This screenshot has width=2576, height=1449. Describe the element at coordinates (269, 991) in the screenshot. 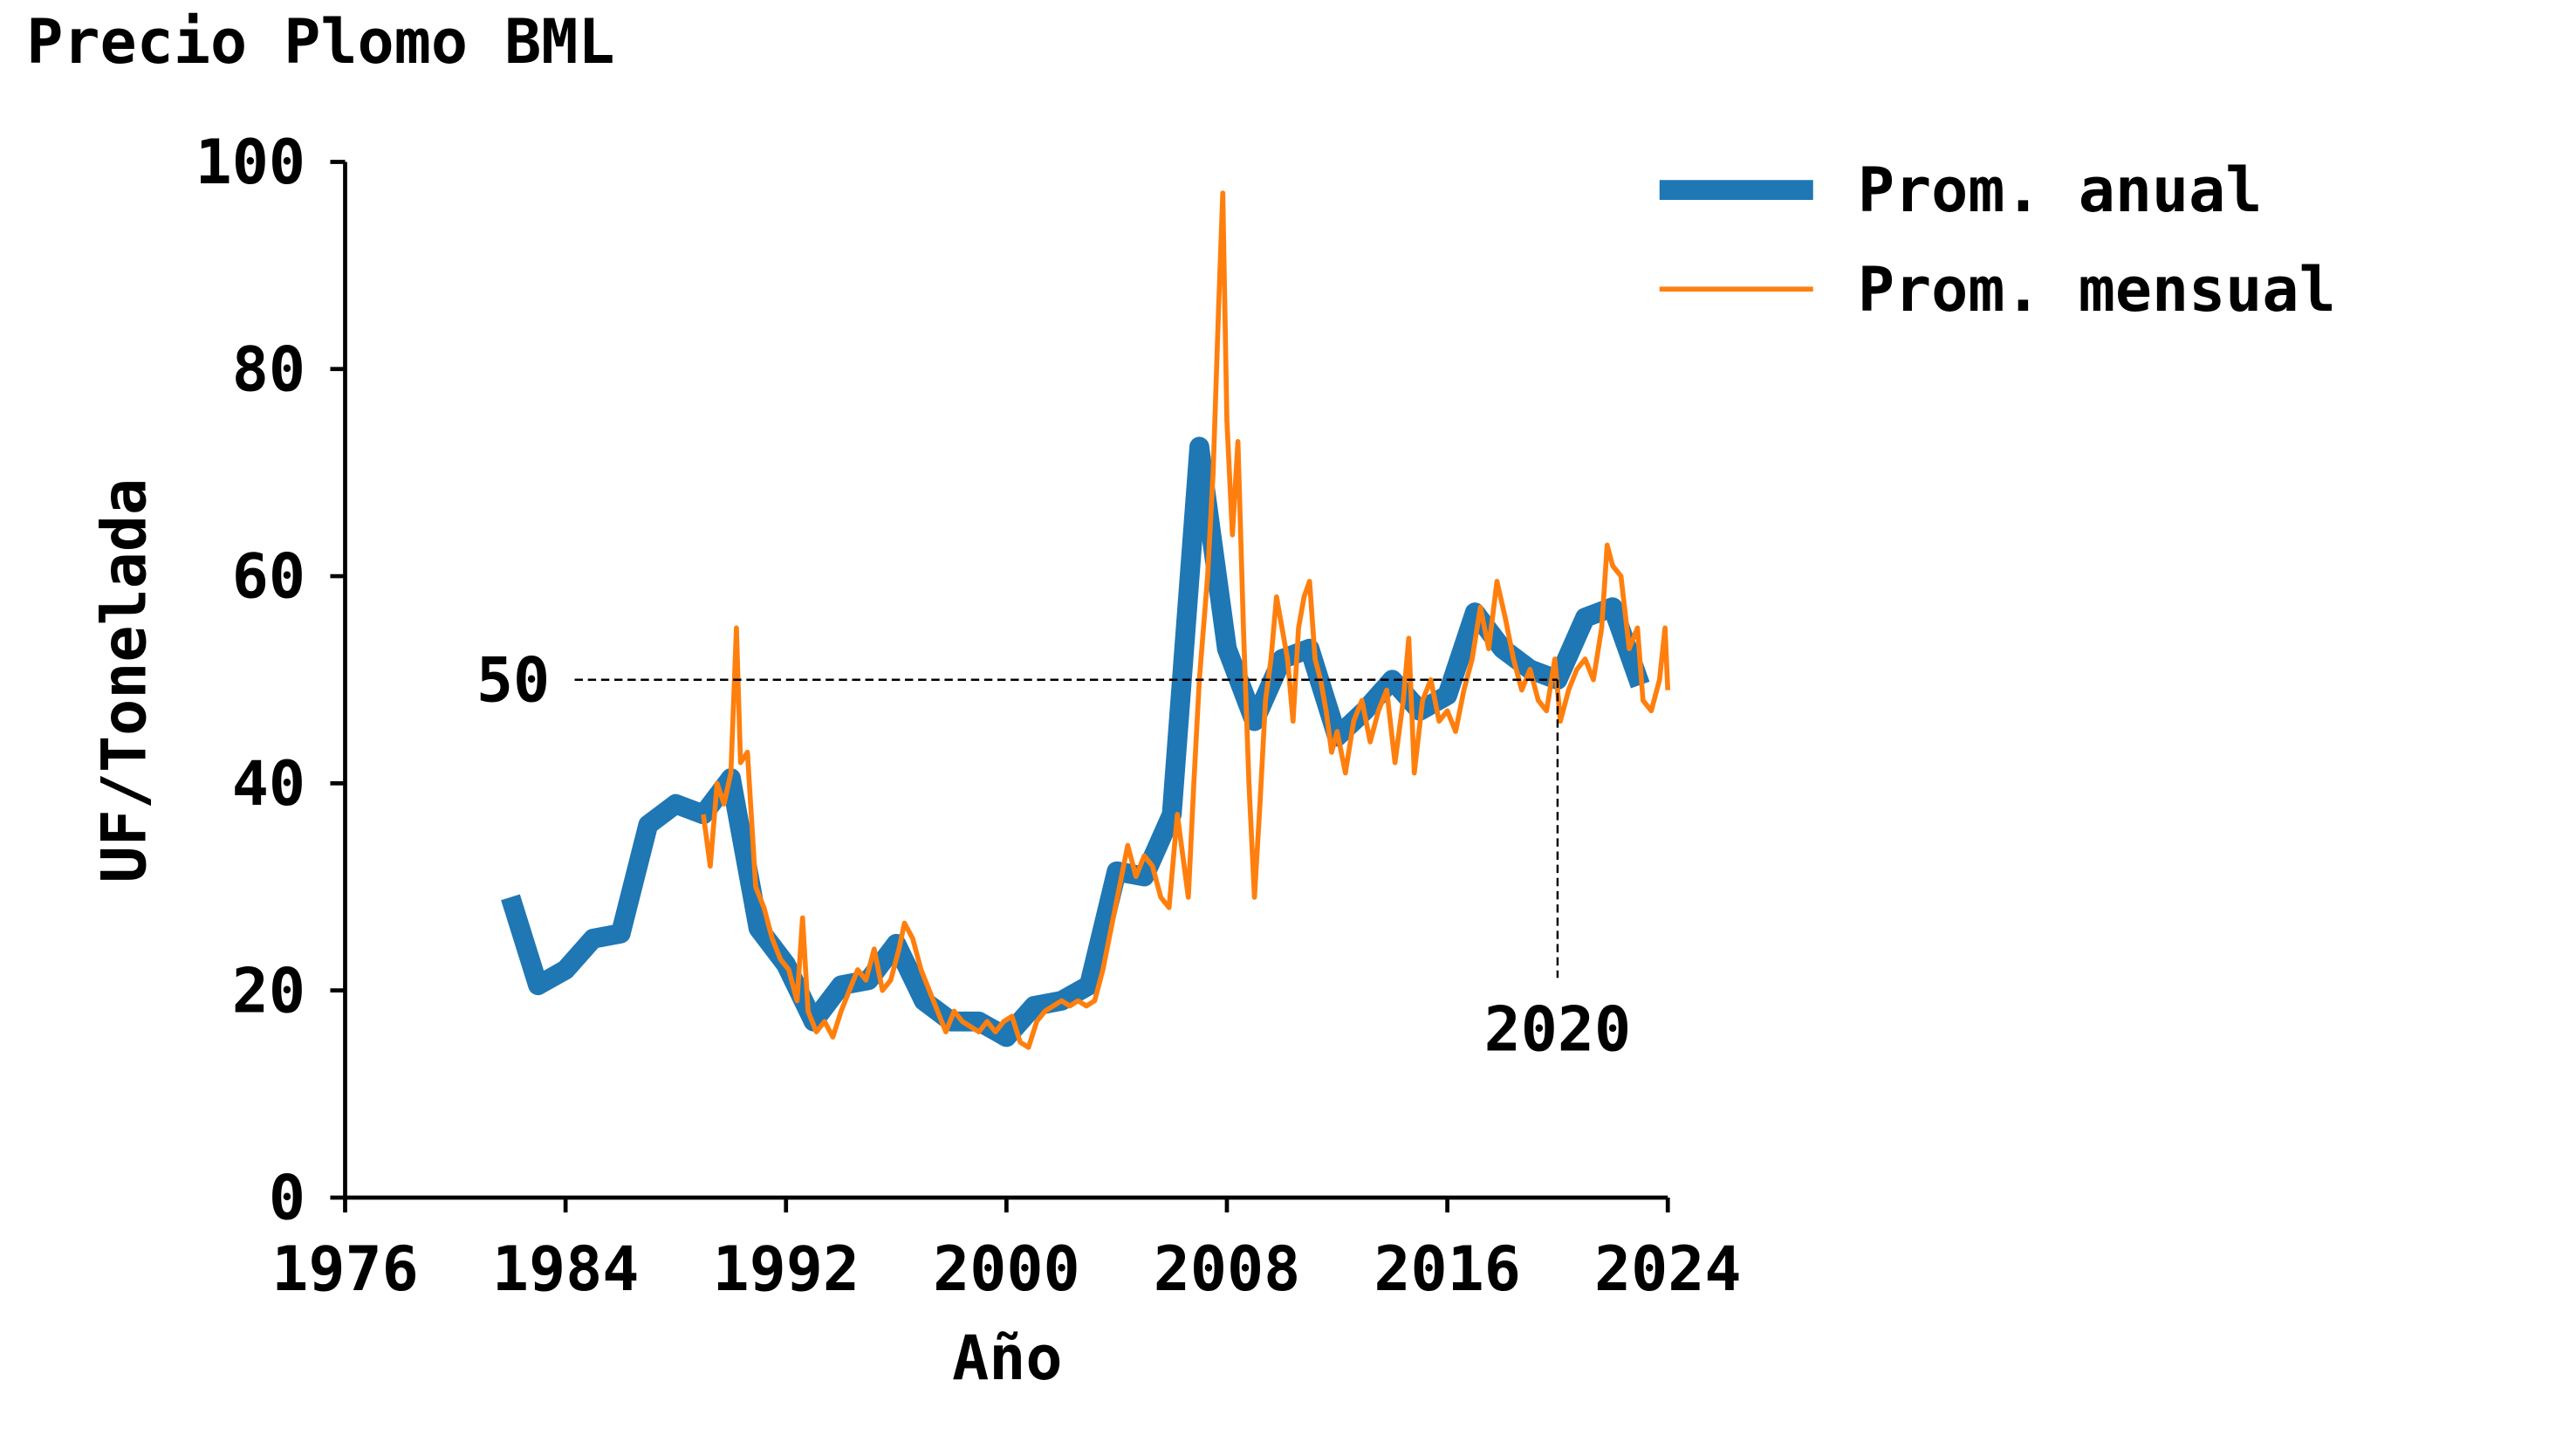

I see `y-tick-label: 20` at that location.